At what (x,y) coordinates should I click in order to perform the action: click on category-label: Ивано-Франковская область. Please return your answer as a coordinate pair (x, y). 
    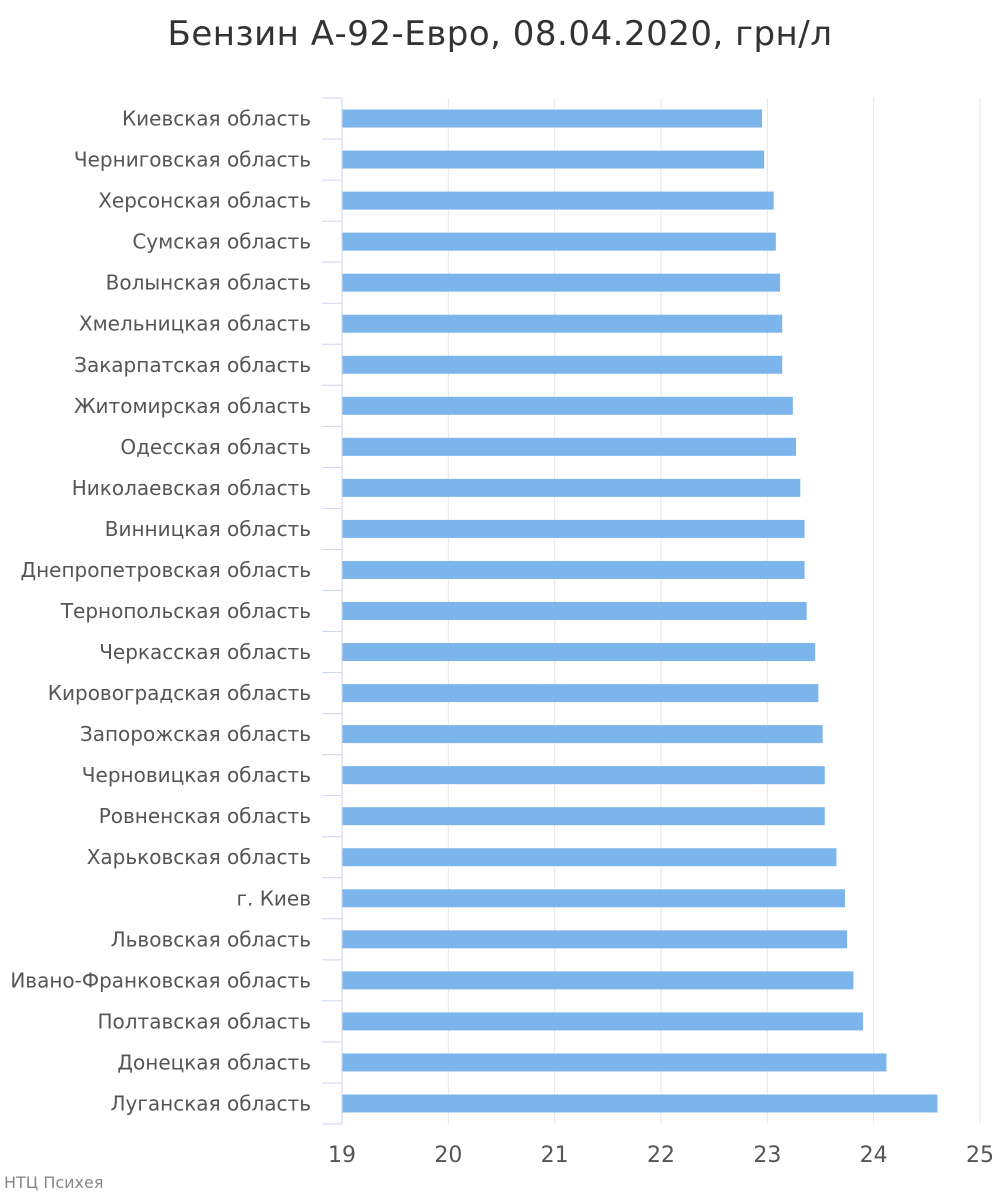
    Looking at the image, I should click on (160, 980).